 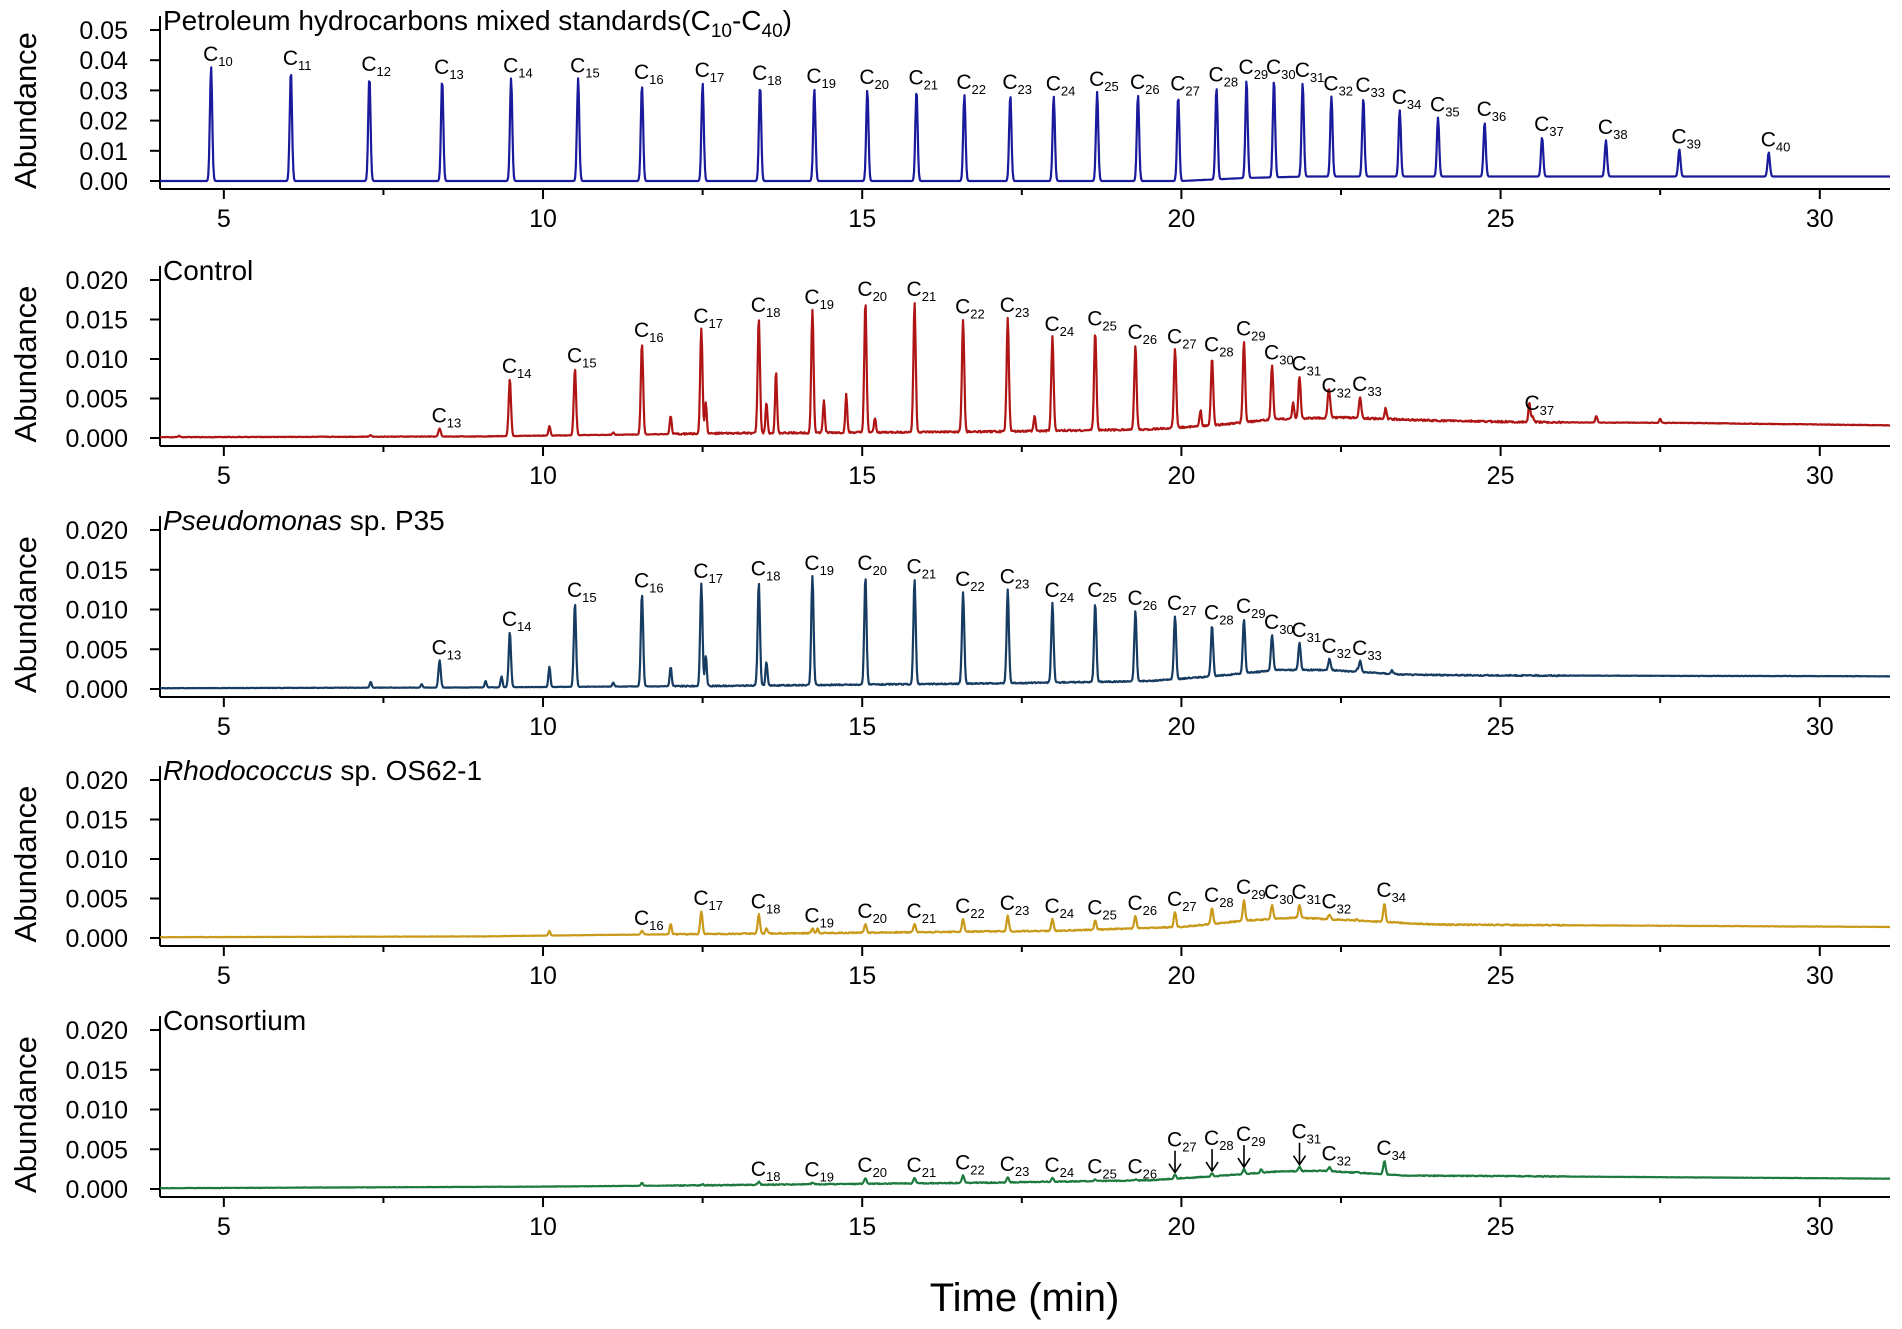 I want to click on chart-title: Rhodococcus sp. OS62-1, so click(x=322, y=770).